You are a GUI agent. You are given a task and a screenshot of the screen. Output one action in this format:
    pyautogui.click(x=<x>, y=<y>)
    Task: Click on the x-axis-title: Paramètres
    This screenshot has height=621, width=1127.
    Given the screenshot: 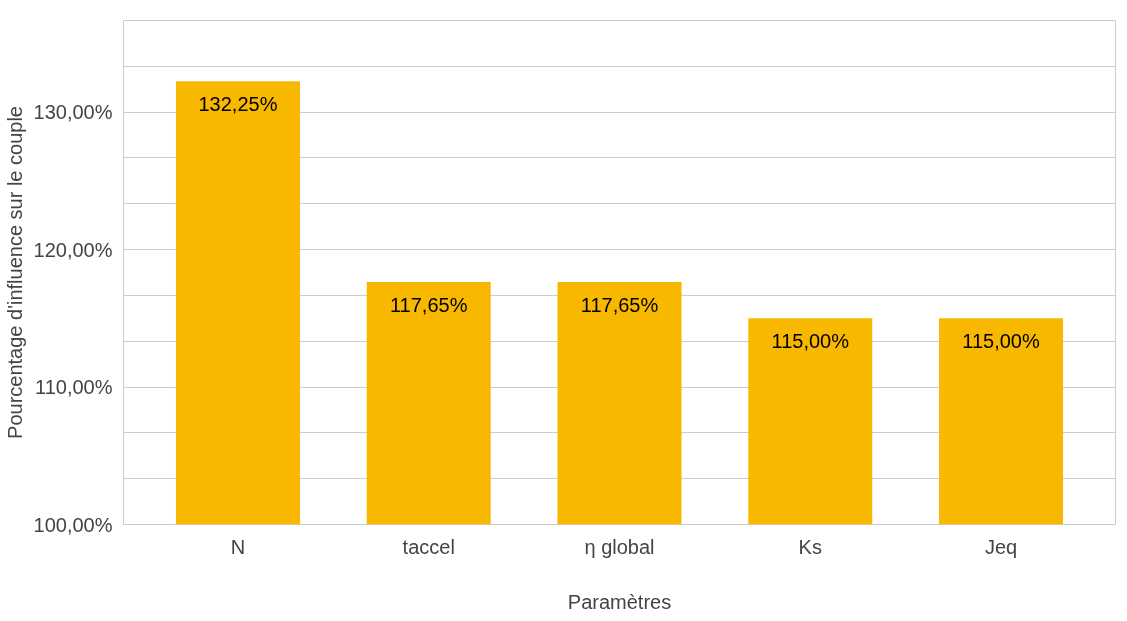 What is the action you would take?
    pyautogui.click(x=619, y=601)
    